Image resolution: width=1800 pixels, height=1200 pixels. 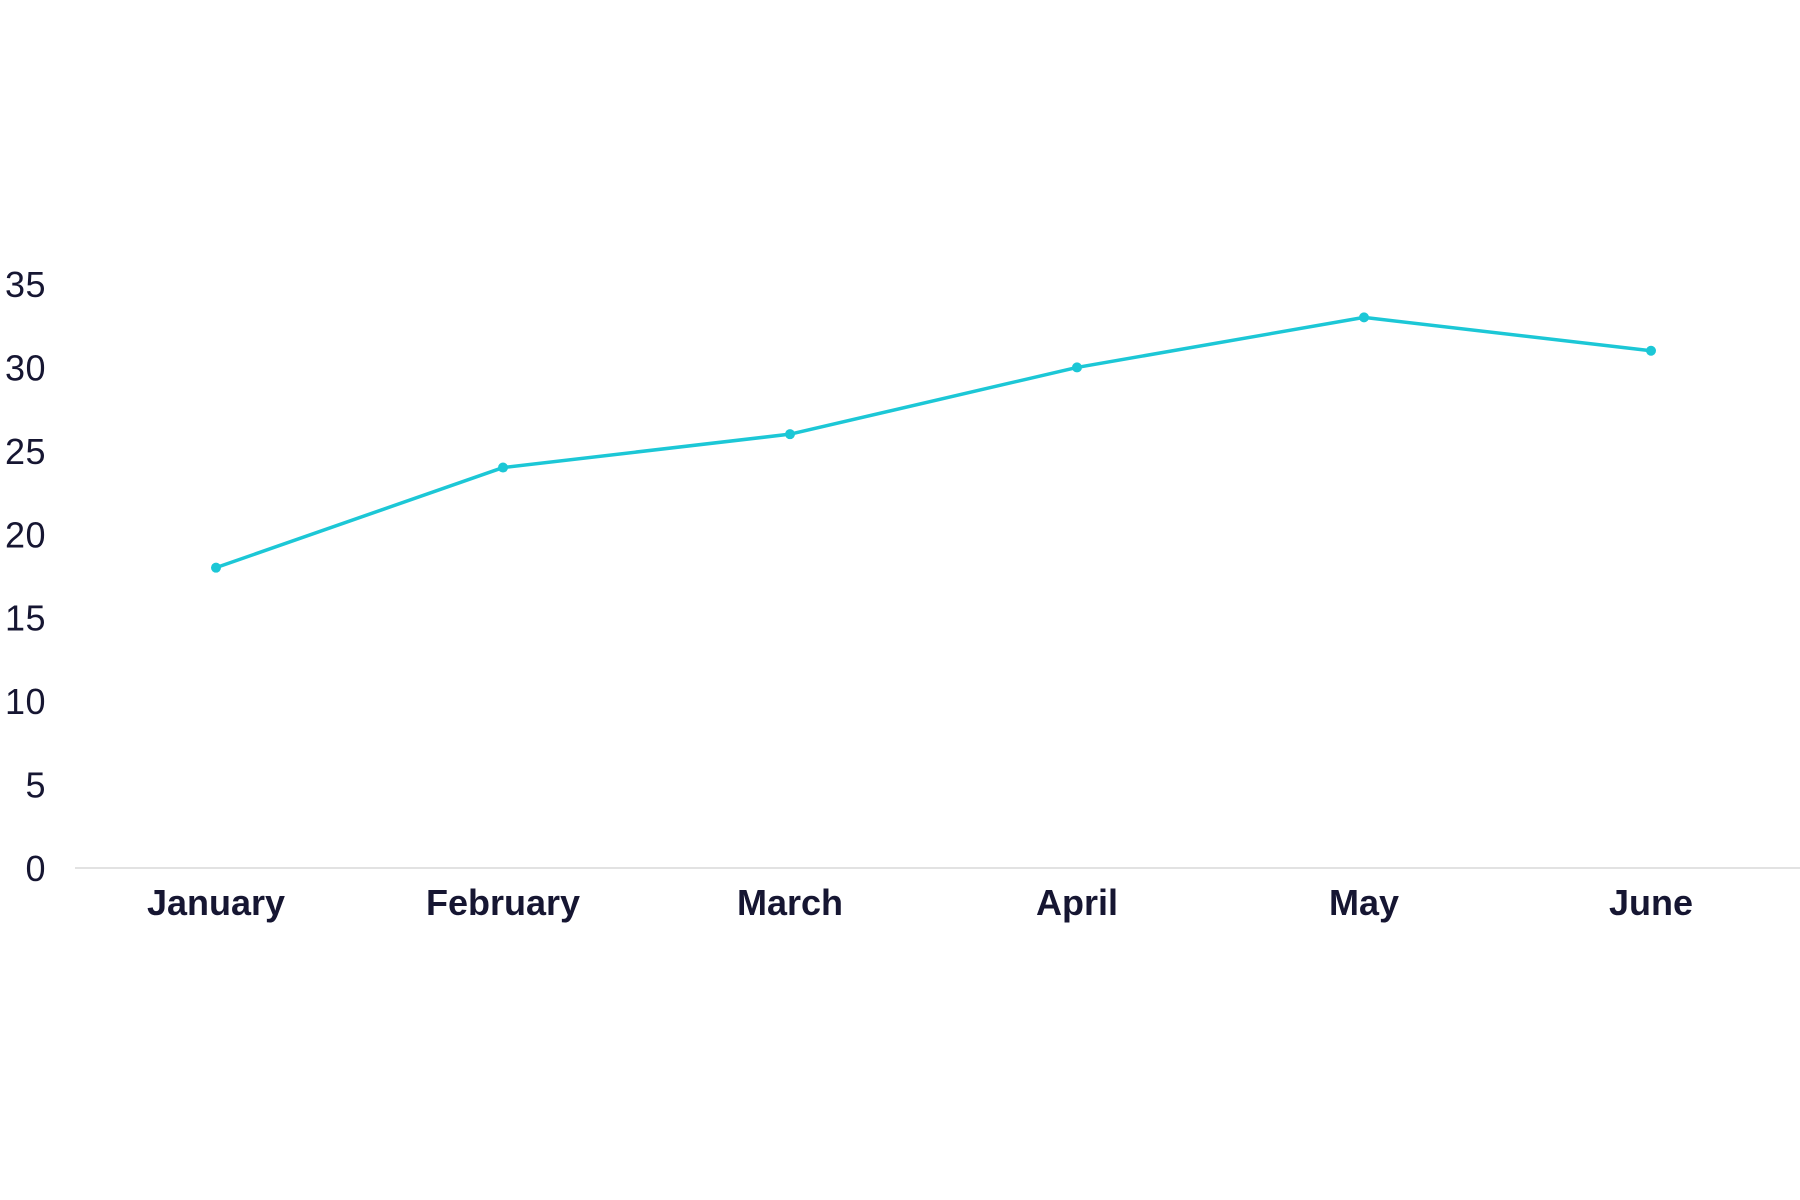 What do you see at coordinates (503, 467) in the screenshot?
I see `data-point-february` at bounding box center [503, 467].